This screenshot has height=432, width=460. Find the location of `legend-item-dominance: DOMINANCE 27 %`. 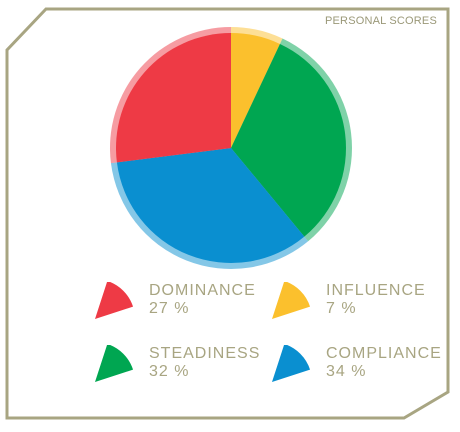

legend-item-dominance: DOMINANCE 27 % is located at coordinates (182, 307).